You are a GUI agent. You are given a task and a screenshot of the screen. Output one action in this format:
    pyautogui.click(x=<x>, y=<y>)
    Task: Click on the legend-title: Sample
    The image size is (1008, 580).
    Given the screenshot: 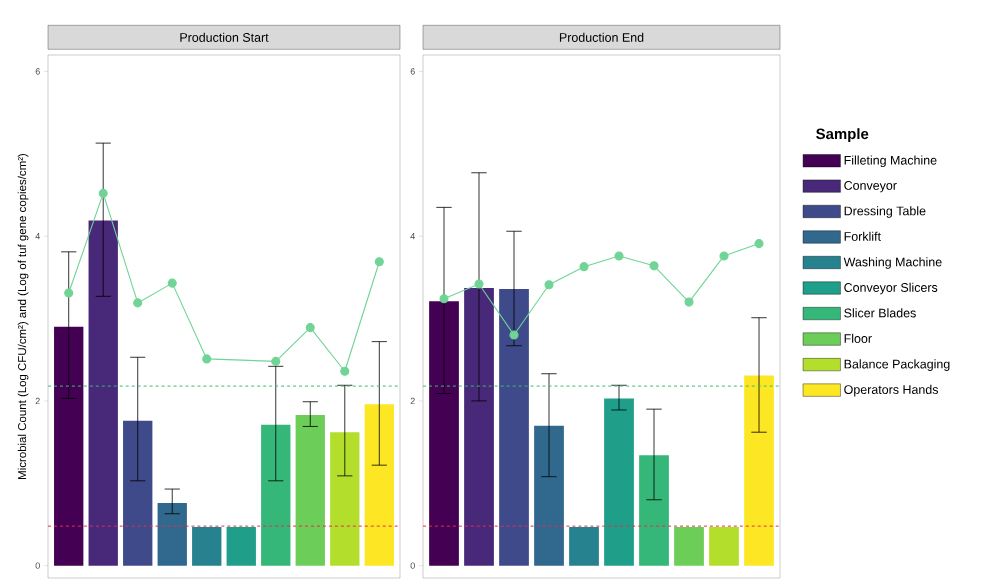 What is the action you would take?
    pyautogui.click(x=842, y=135)
    